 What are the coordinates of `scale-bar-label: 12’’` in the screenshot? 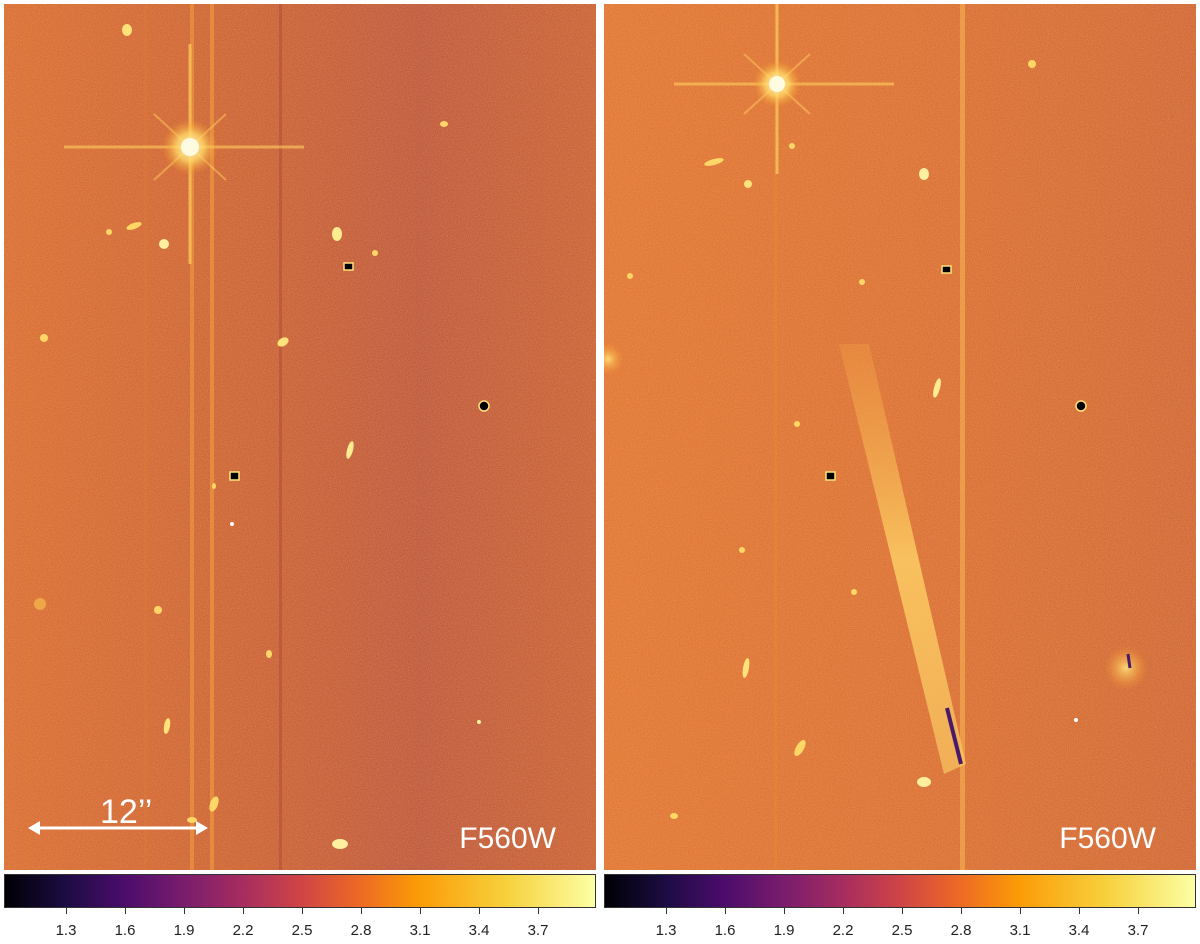 It's located at (126, 812).